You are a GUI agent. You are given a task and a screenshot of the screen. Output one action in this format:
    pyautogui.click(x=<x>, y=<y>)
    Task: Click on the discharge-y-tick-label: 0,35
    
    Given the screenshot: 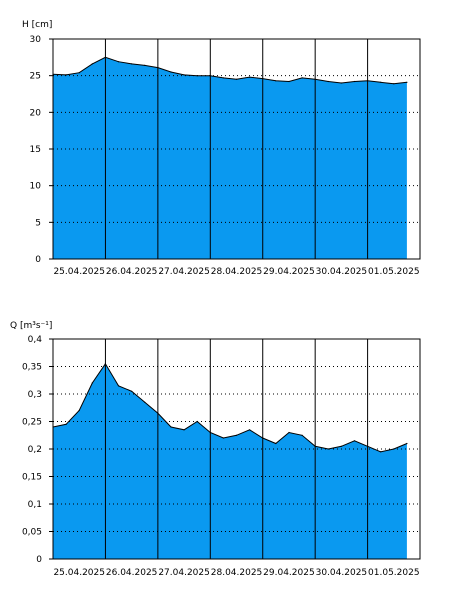 What is the action you would take?
    pyautogui.click(x=32, y=368)
    